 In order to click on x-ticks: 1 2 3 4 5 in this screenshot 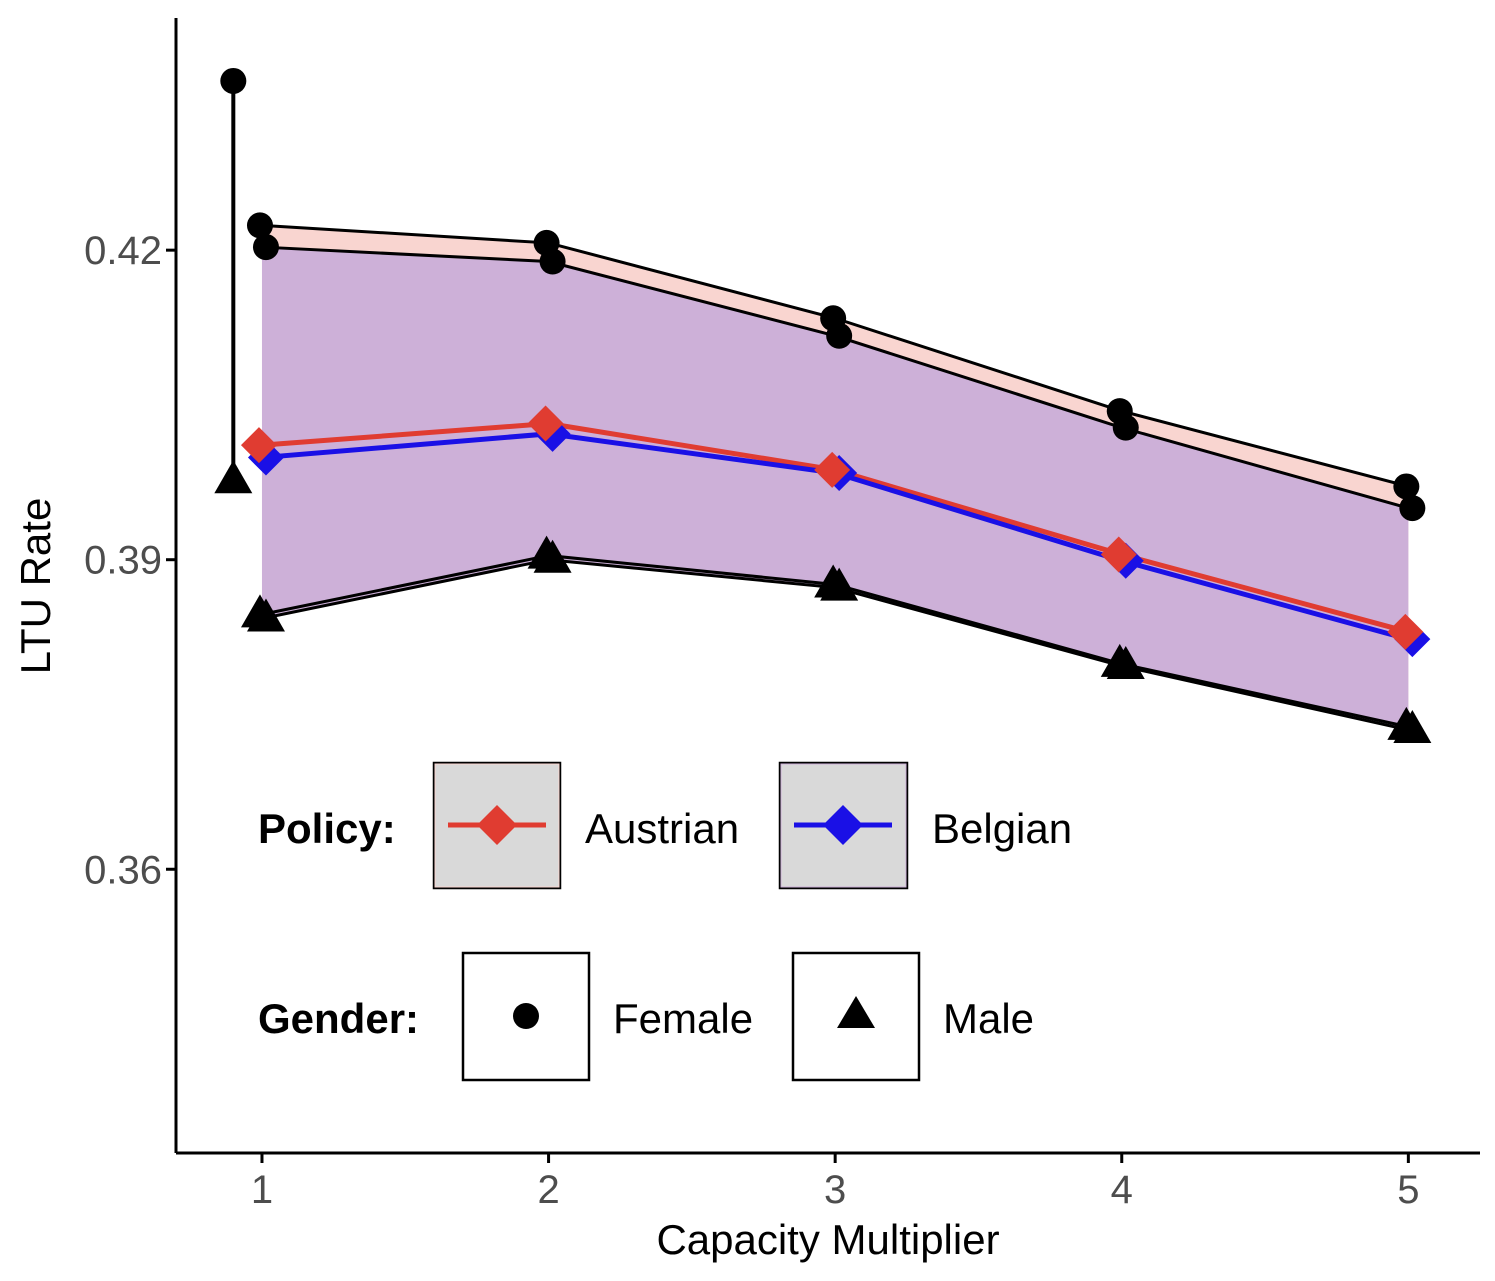, I will do `click(835, 1182)`.